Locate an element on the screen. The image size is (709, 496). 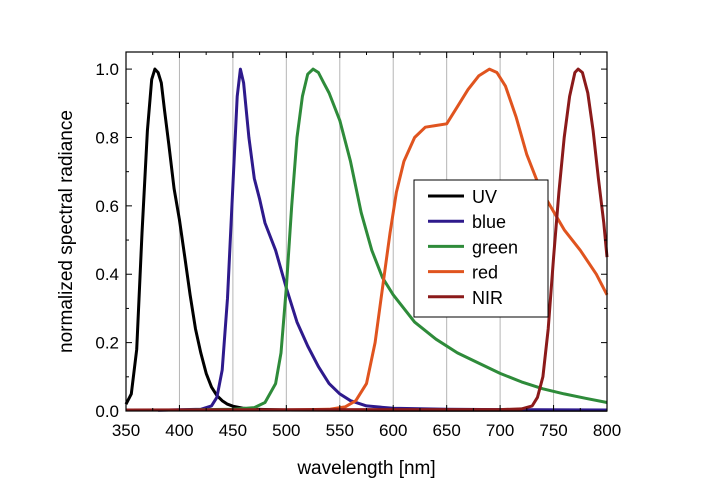
y-axis-title: normalized spectral radiance is located at coordinates (66, 231).